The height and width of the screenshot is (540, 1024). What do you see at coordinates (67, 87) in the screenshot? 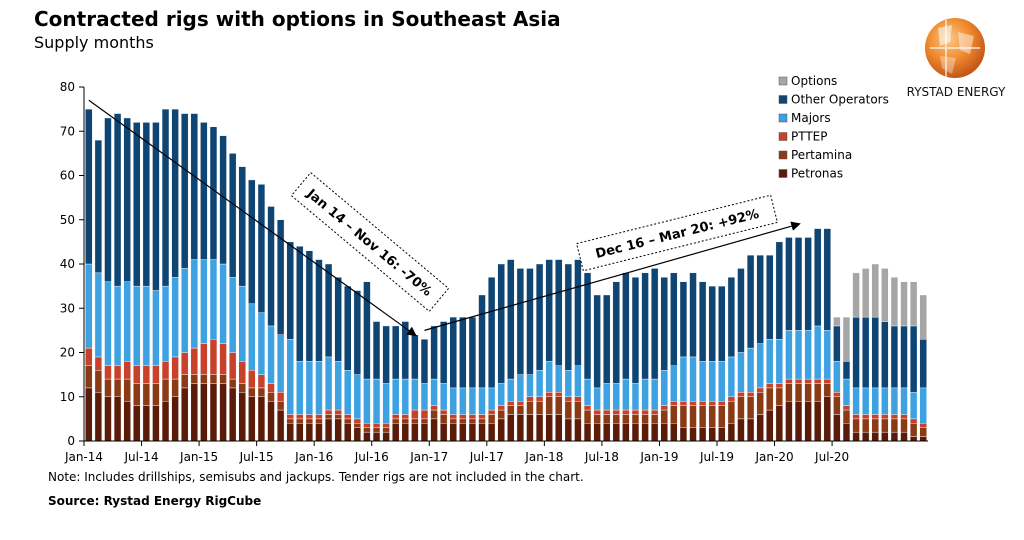
I see `y-tick-label: 80` at bounding box center [67, 87].